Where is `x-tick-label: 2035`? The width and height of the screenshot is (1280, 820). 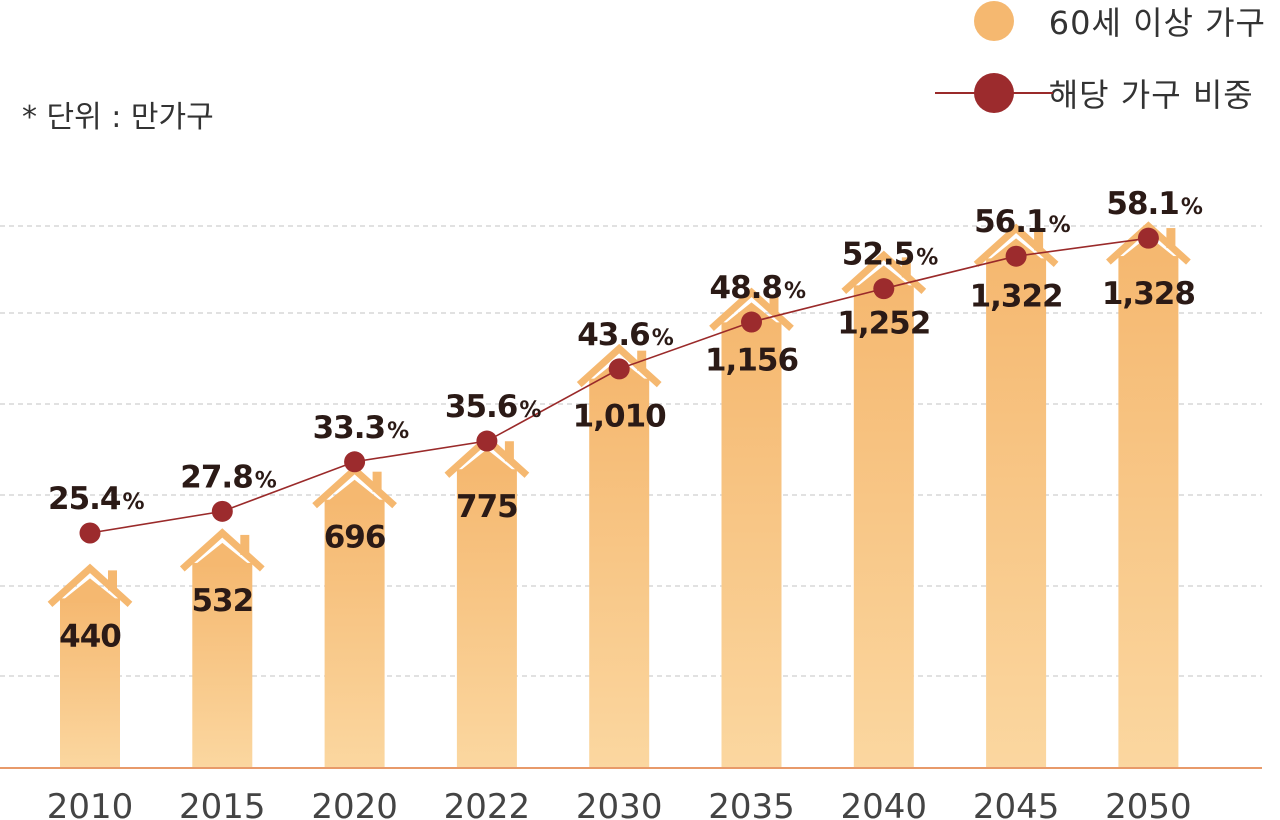 x-tick-label: 2035 is located at coordinates (751, 803).